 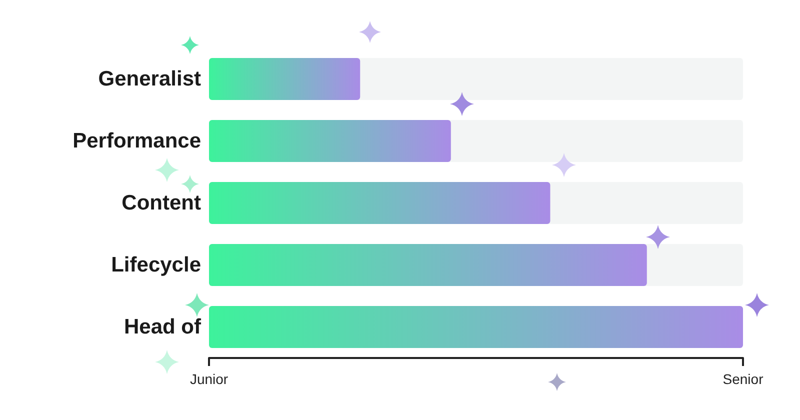 What do you see at coordinates (163, 327) in the screenshot?
I see `y-tick-label: Head of` at bounding box center [163, 327].